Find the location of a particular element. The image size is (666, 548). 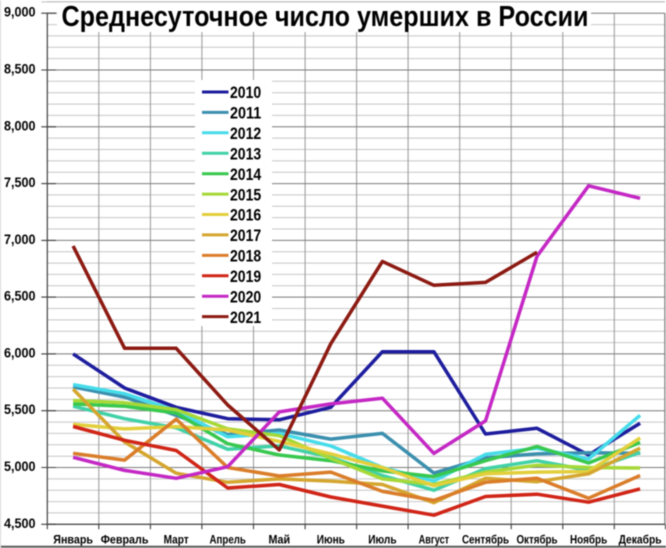

svg-text: Июнь is located at coordinates (331, 540).